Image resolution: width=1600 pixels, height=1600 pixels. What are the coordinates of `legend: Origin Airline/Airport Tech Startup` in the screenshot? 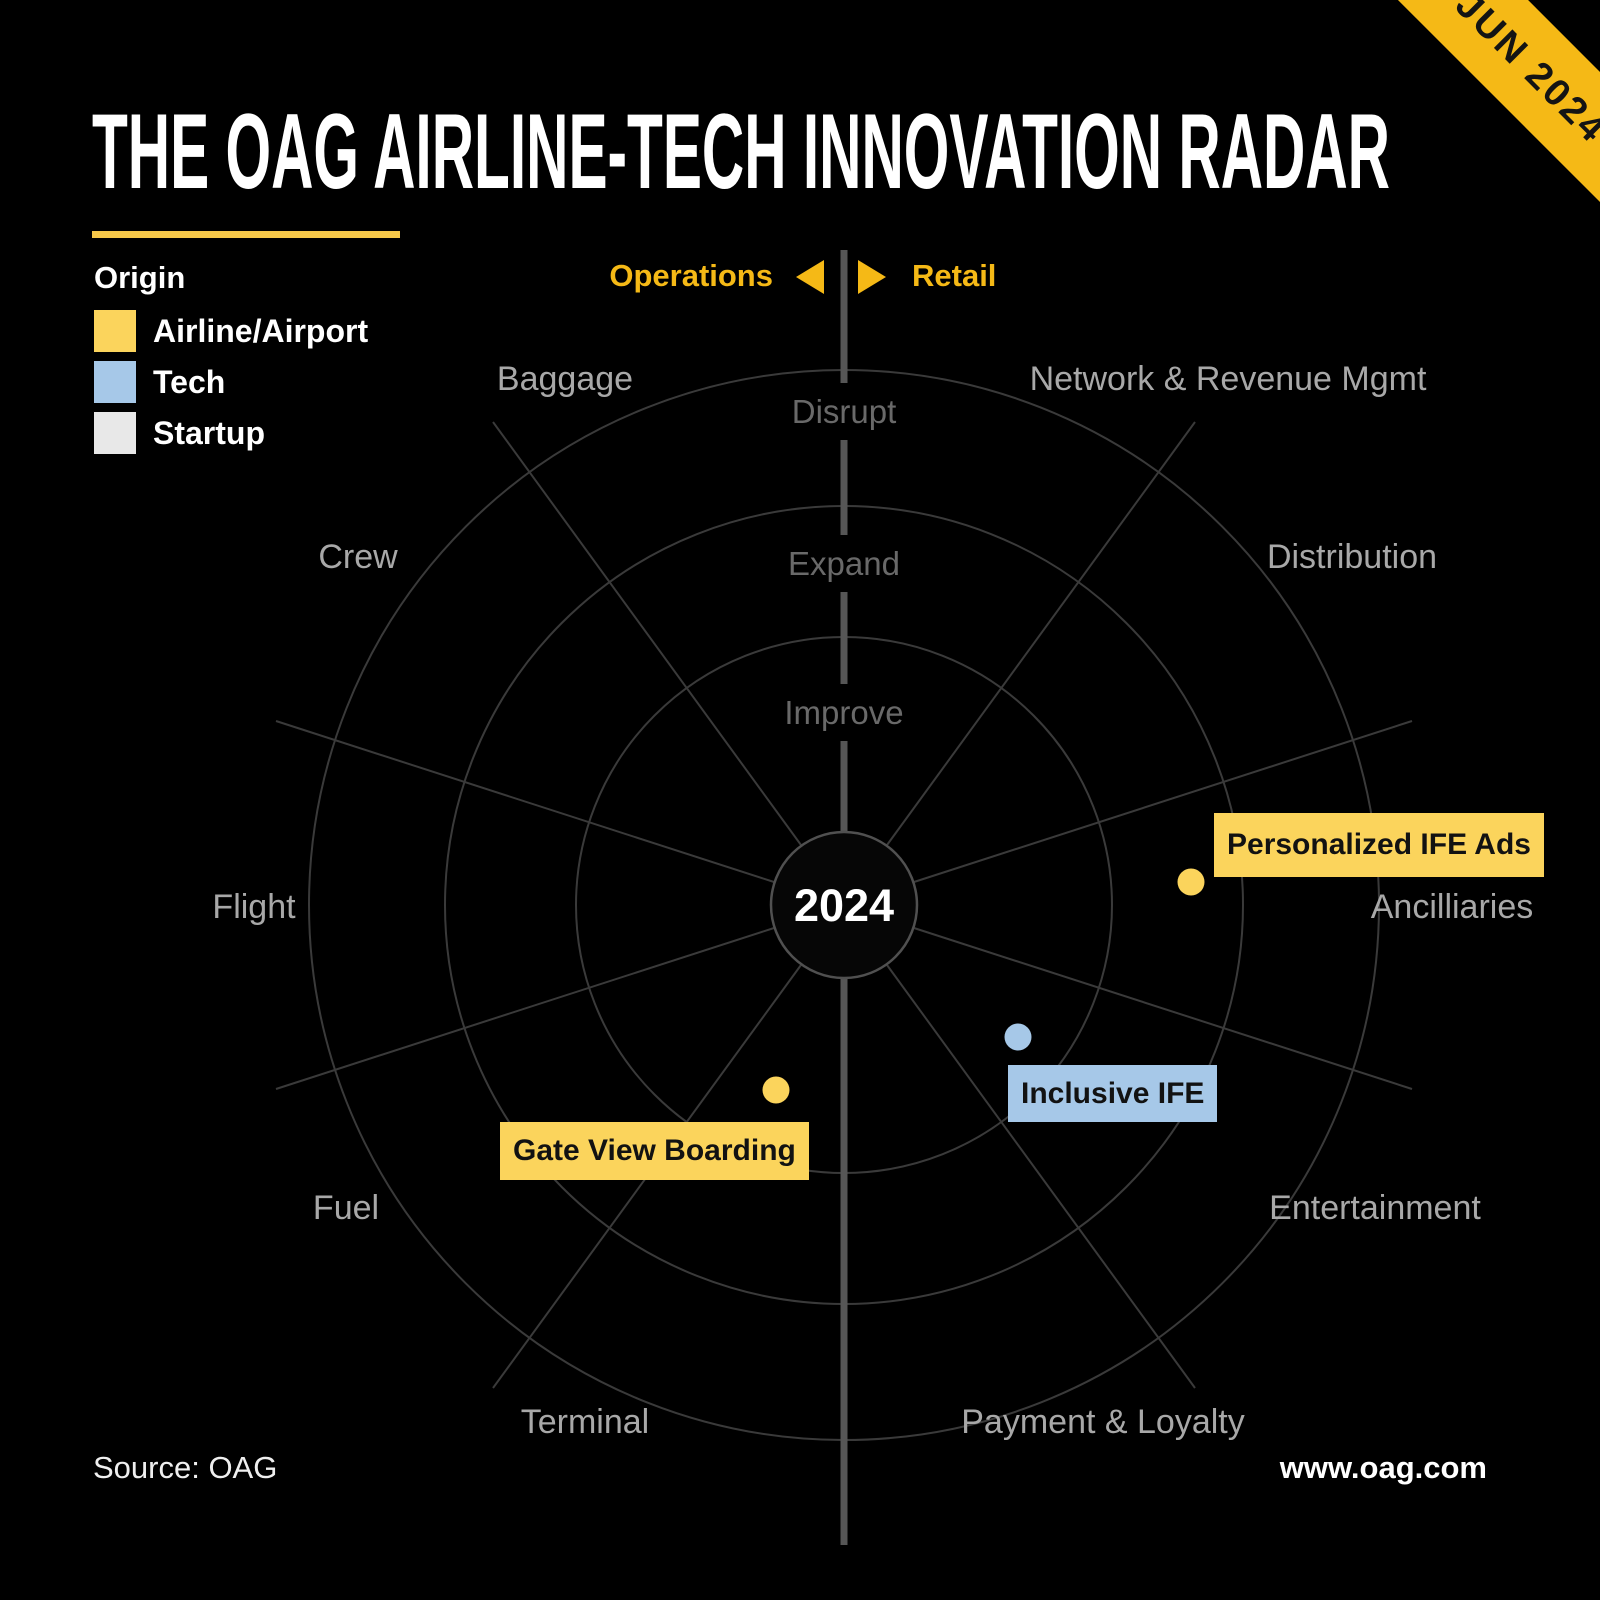 It's located at (231, 361).